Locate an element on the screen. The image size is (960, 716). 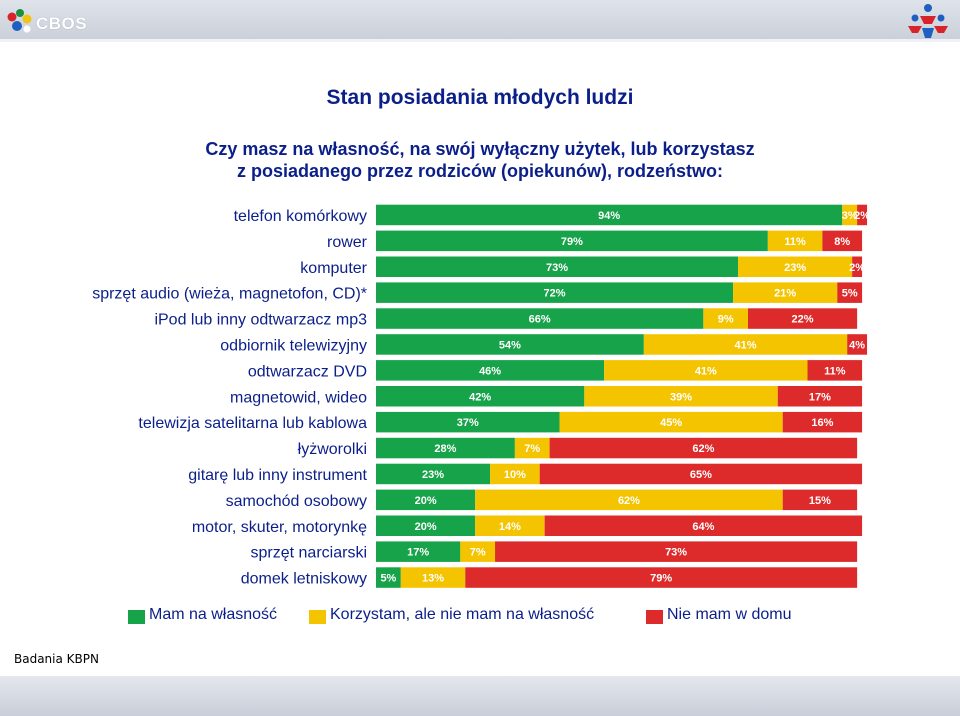
data-label-none: 79% is located at coordinates (661, 579).